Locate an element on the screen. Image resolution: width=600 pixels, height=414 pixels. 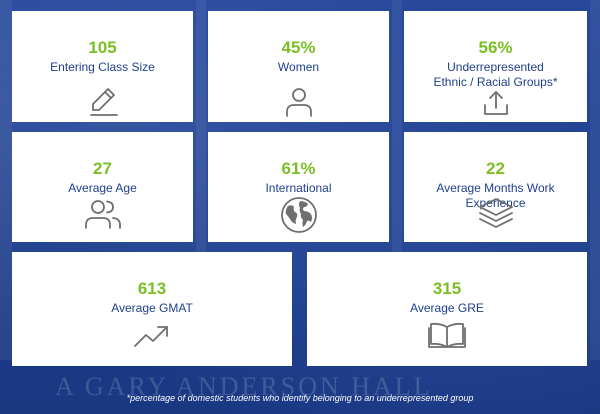
stat-card-average-gre: 315 Average GRE is located at coordinates (447, 309).